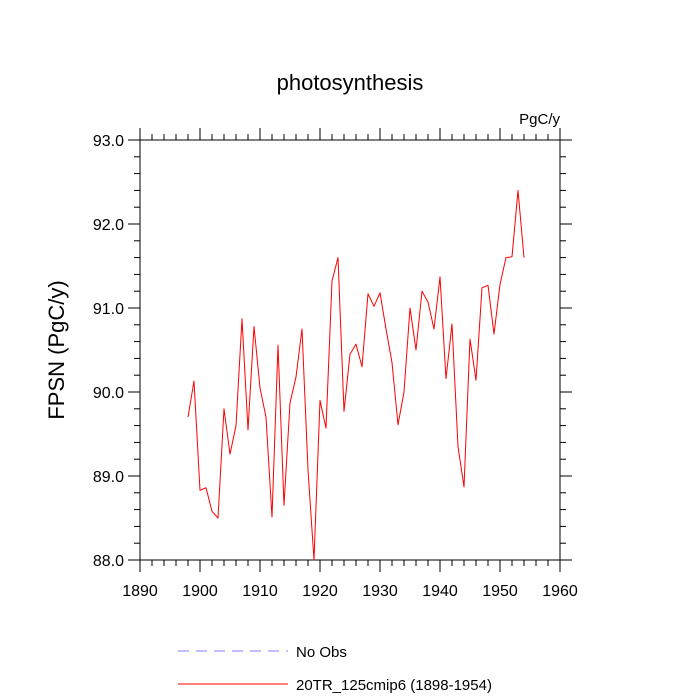 The image size is (700, 700). What do you see at coordinates (108, 393) in the screenshot?
I see `y-tick-label: 90.0` at bounding box center [108, 393].